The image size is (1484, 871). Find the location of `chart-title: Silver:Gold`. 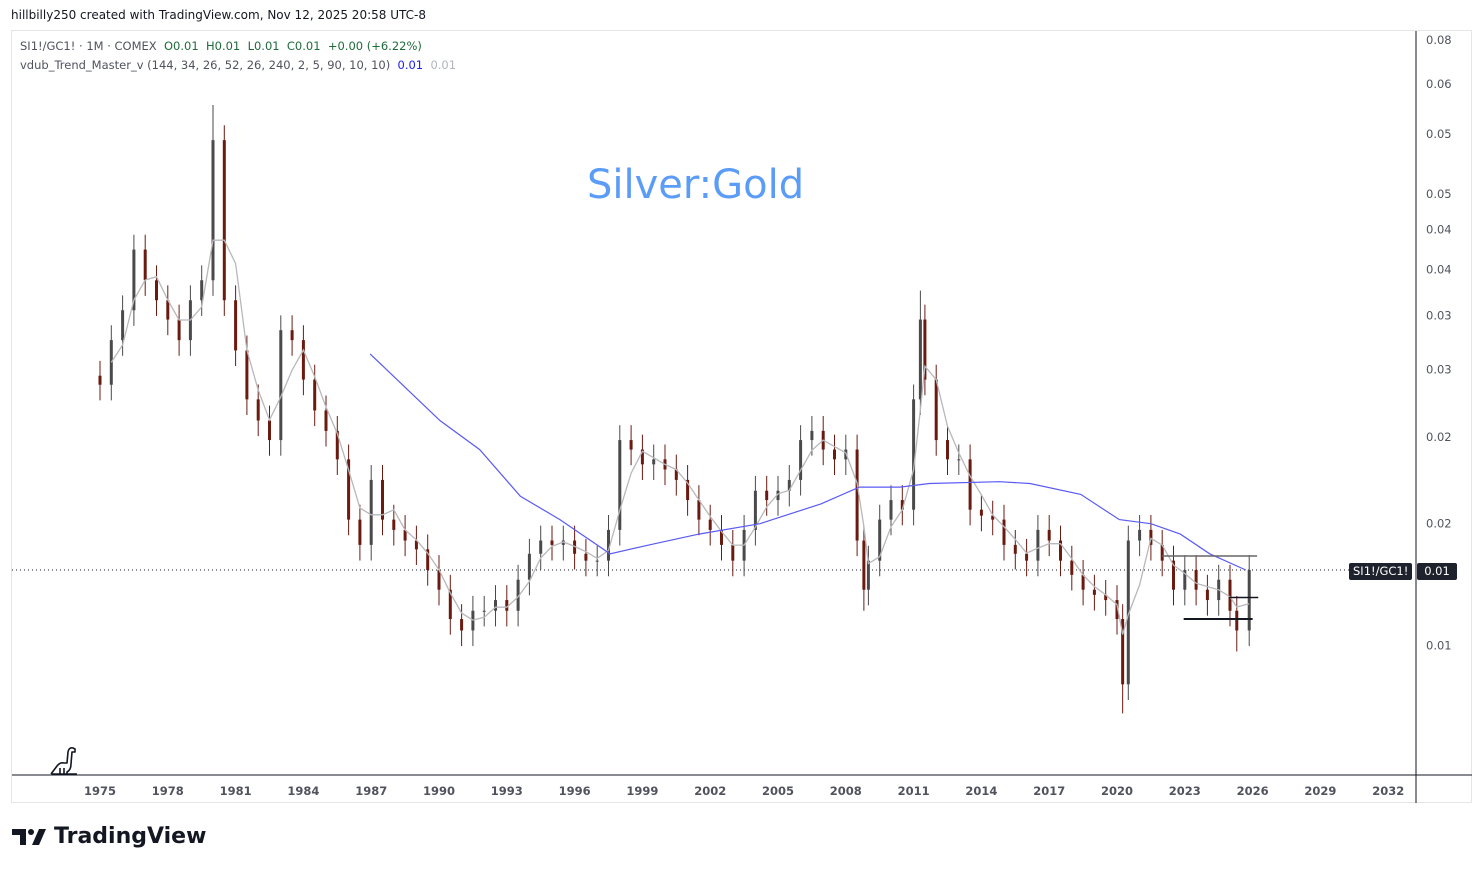

chart-title: Silver:Gold is located at coordinates (696, 185).